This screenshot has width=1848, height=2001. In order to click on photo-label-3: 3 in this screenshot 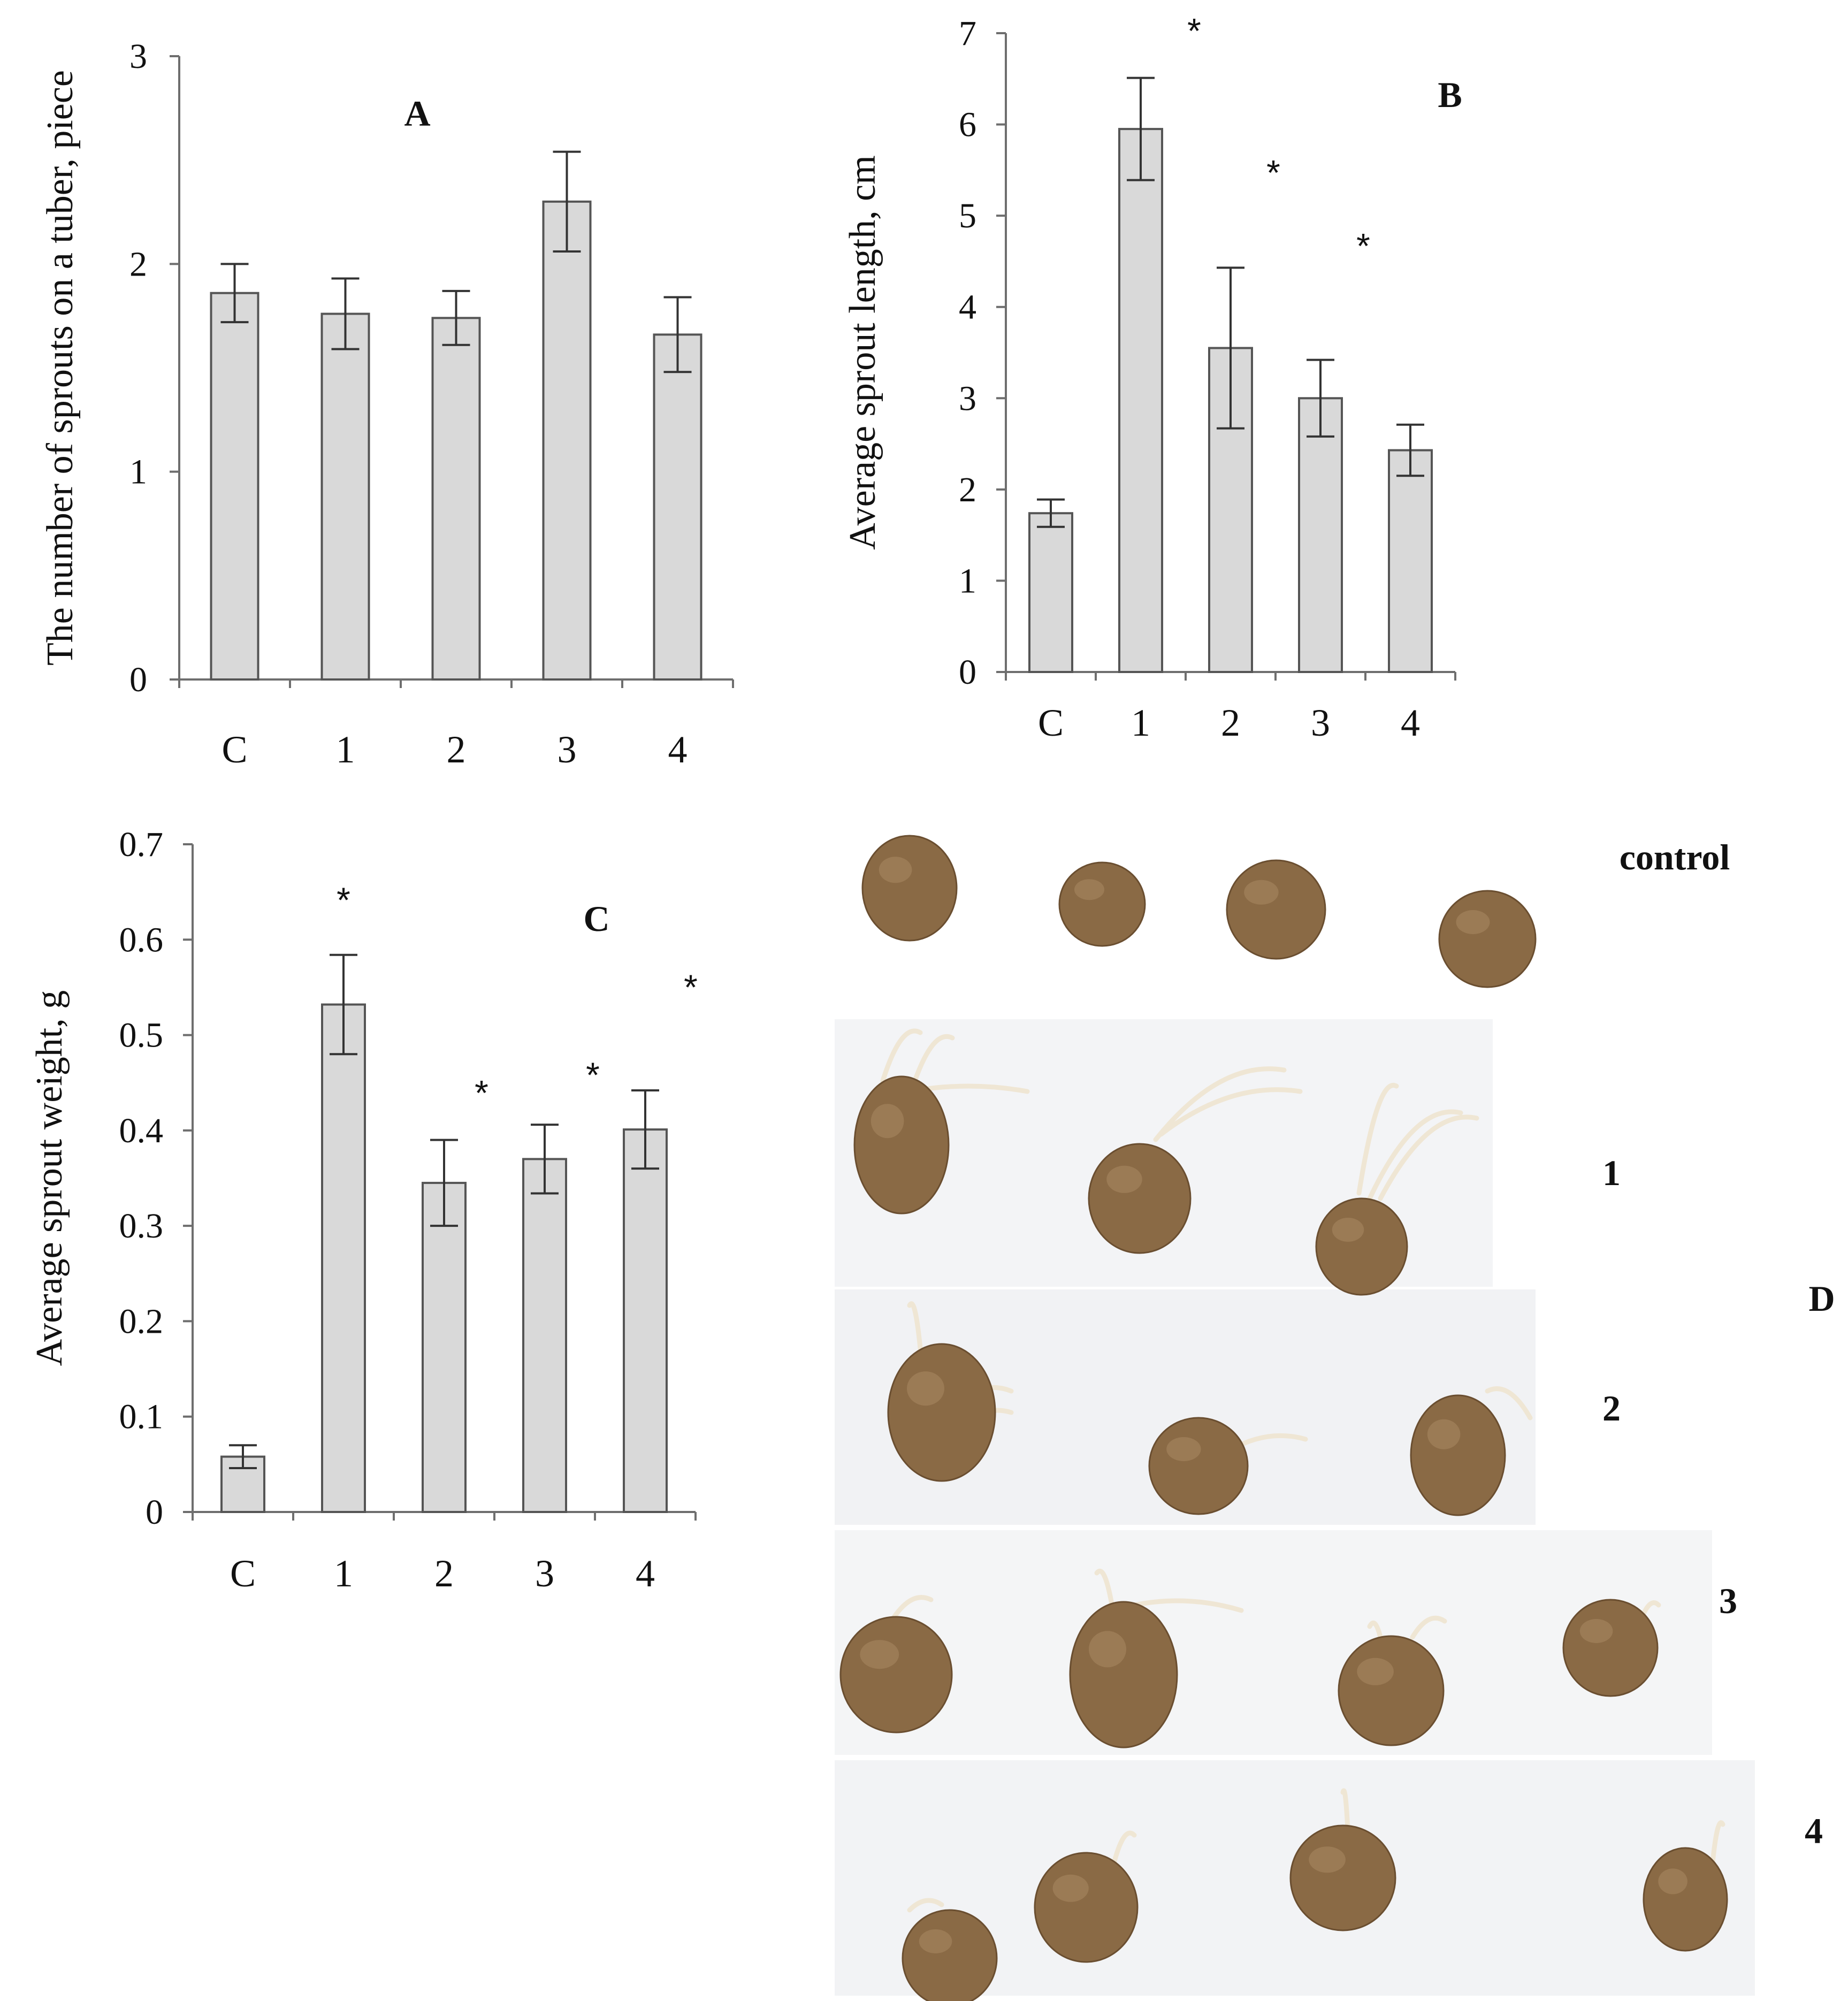, I will do `click(1728, 1600)`.